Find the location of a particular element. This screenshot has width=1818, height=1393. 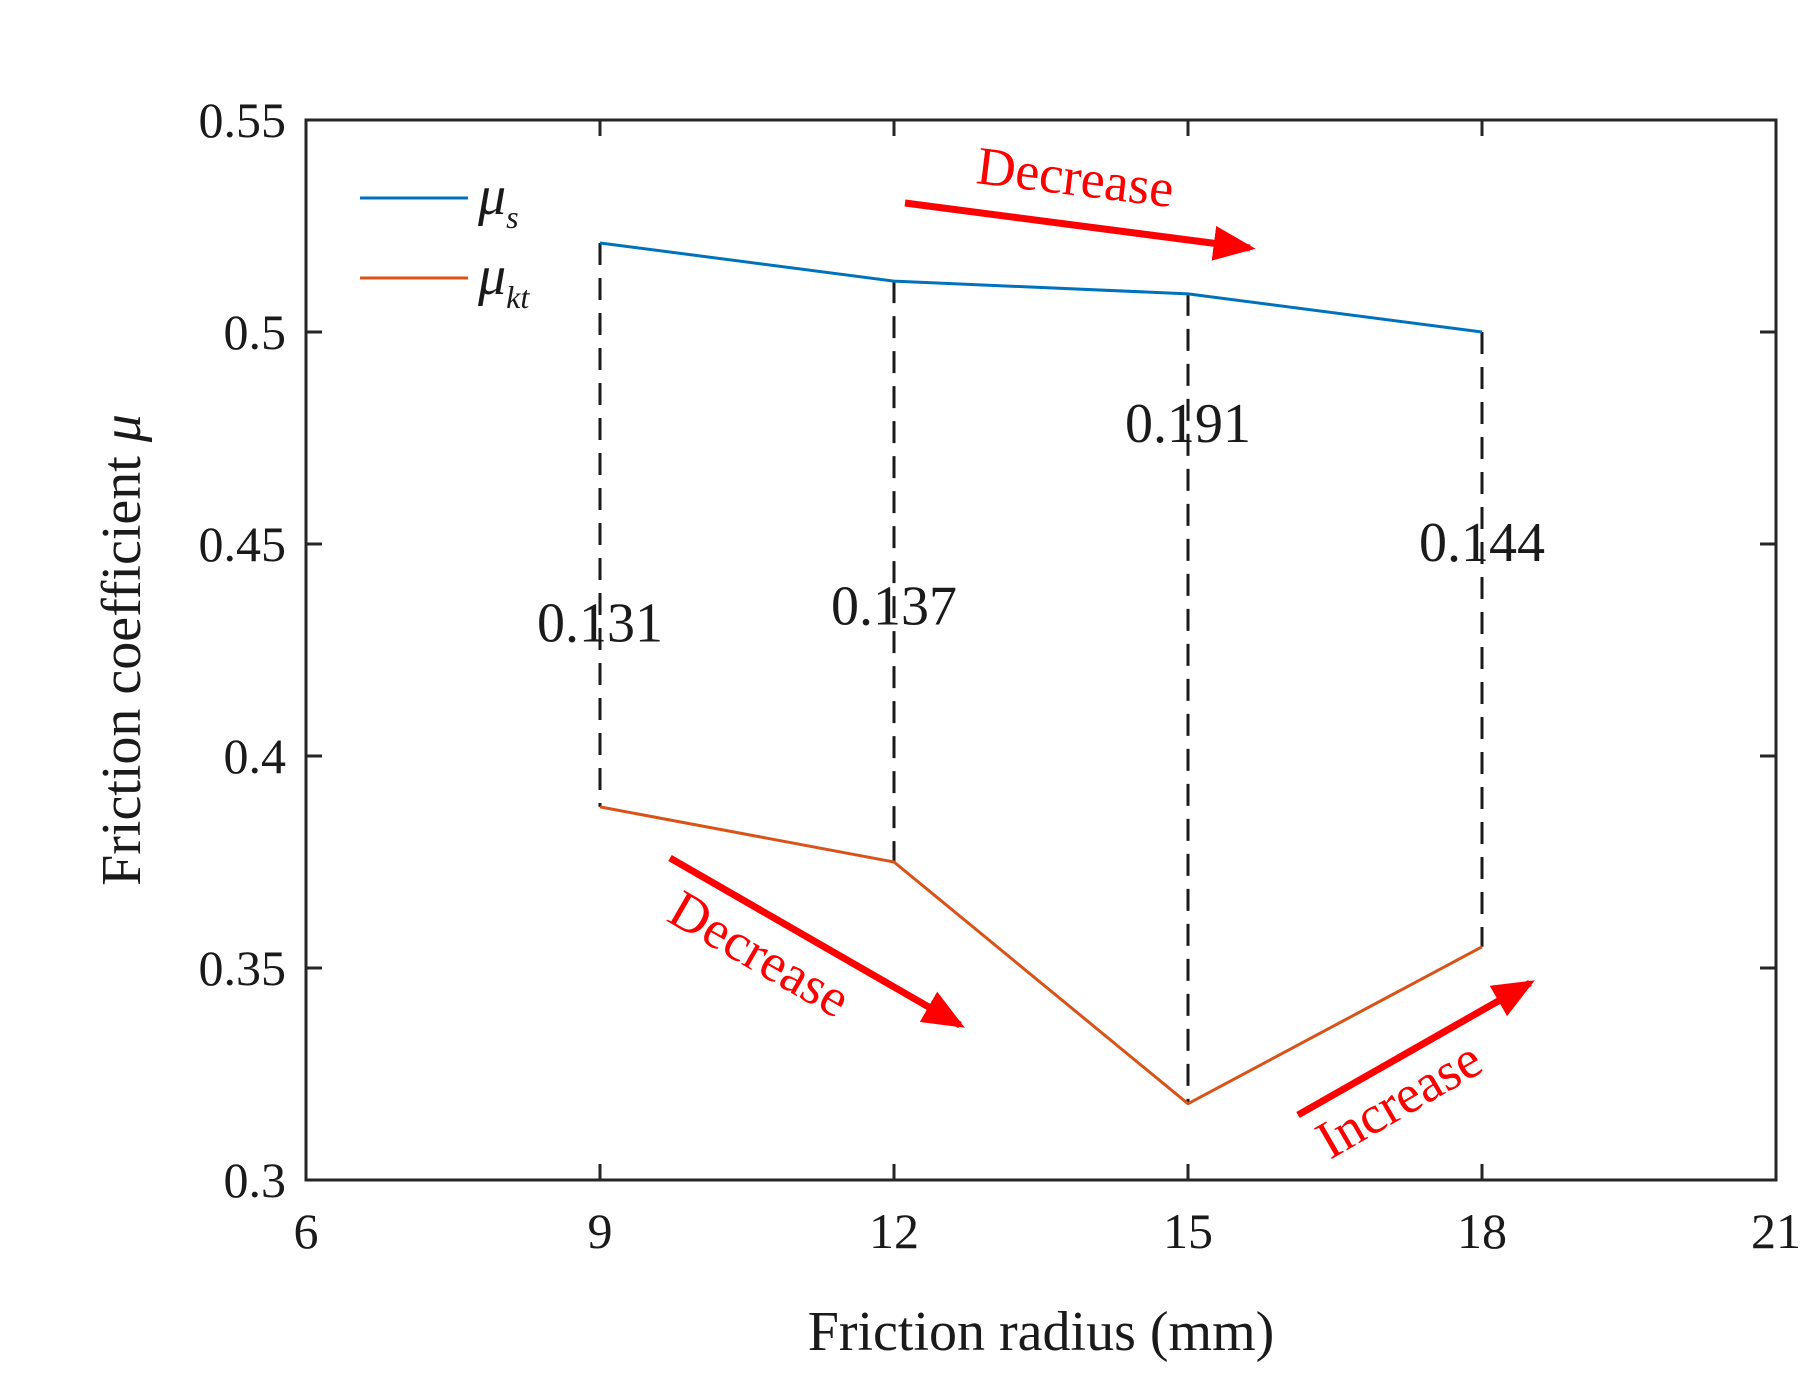

y-tick-label: 0.45 is located at coordinates (243, 544).